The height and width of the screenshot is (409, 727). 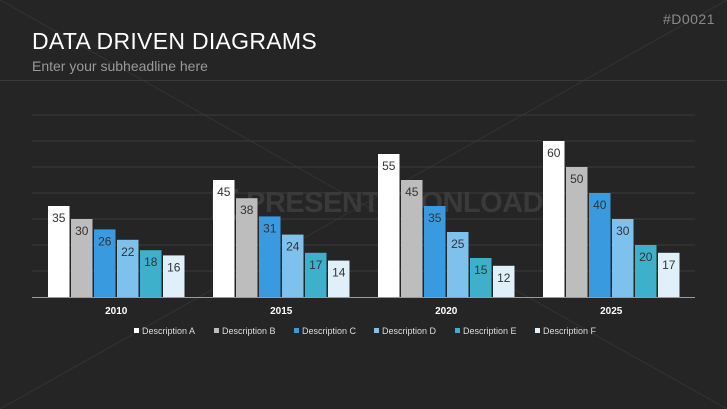 I want to click on bar-value-label: 14, so click(x=339, y=273).